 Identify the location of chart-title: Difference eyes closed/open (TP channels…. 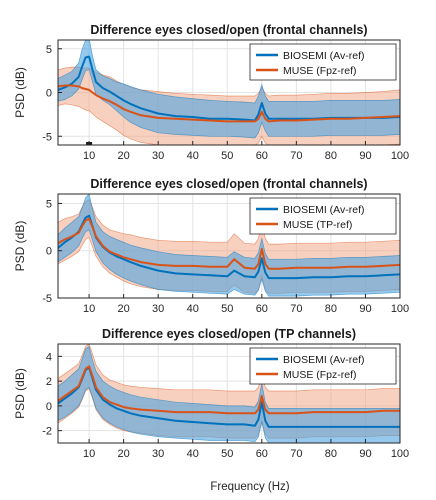
(229, 334).